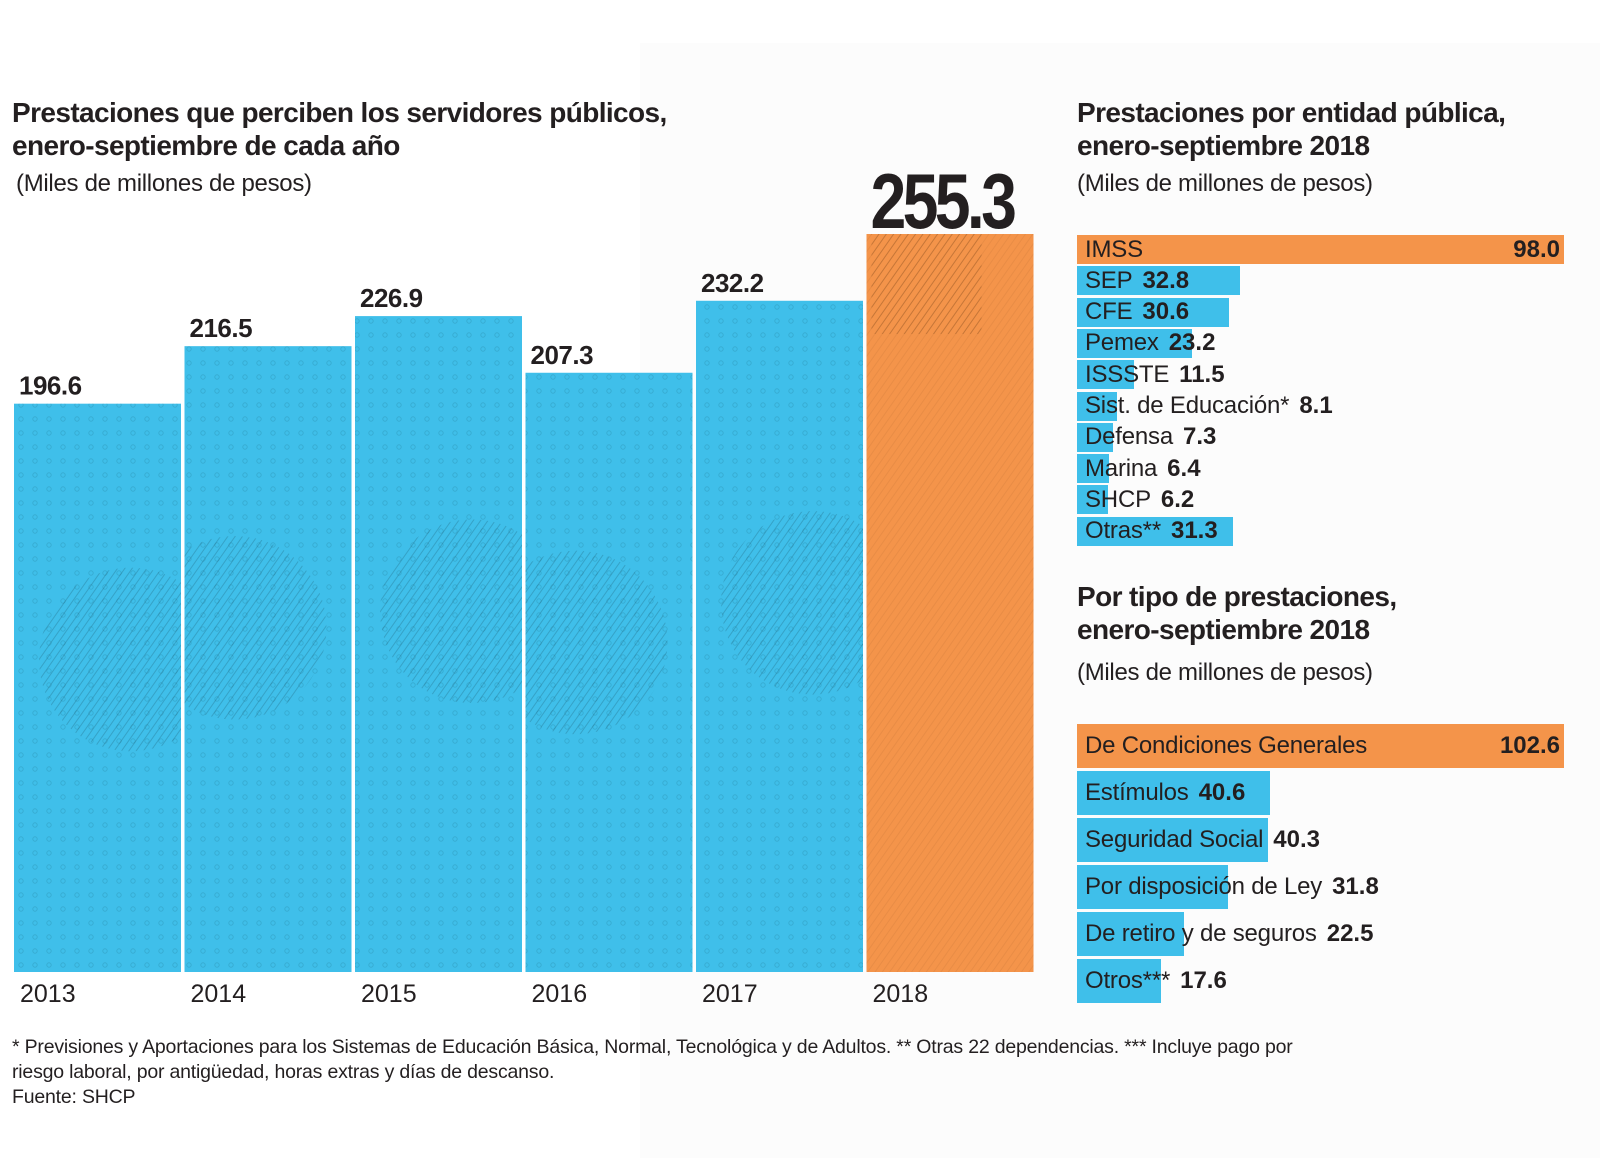 The image size is (1600, 1158). I want to click on hbar-row: Pemex 23.2, so click(1320, 343).